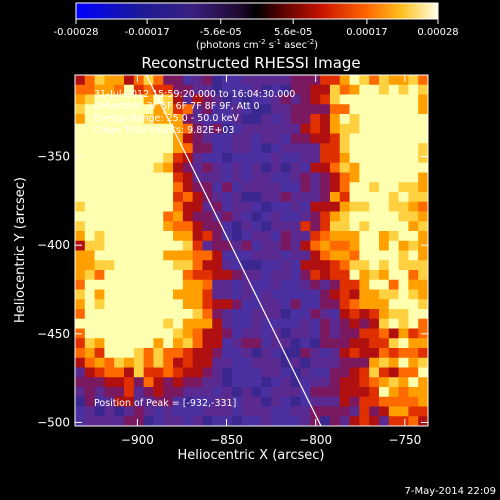 This screenshot has width=500, height=500. Describe the element at coordinates (76, 32) in the screenshot. I see `colorbar-tick-label: -0.00028` at that location.